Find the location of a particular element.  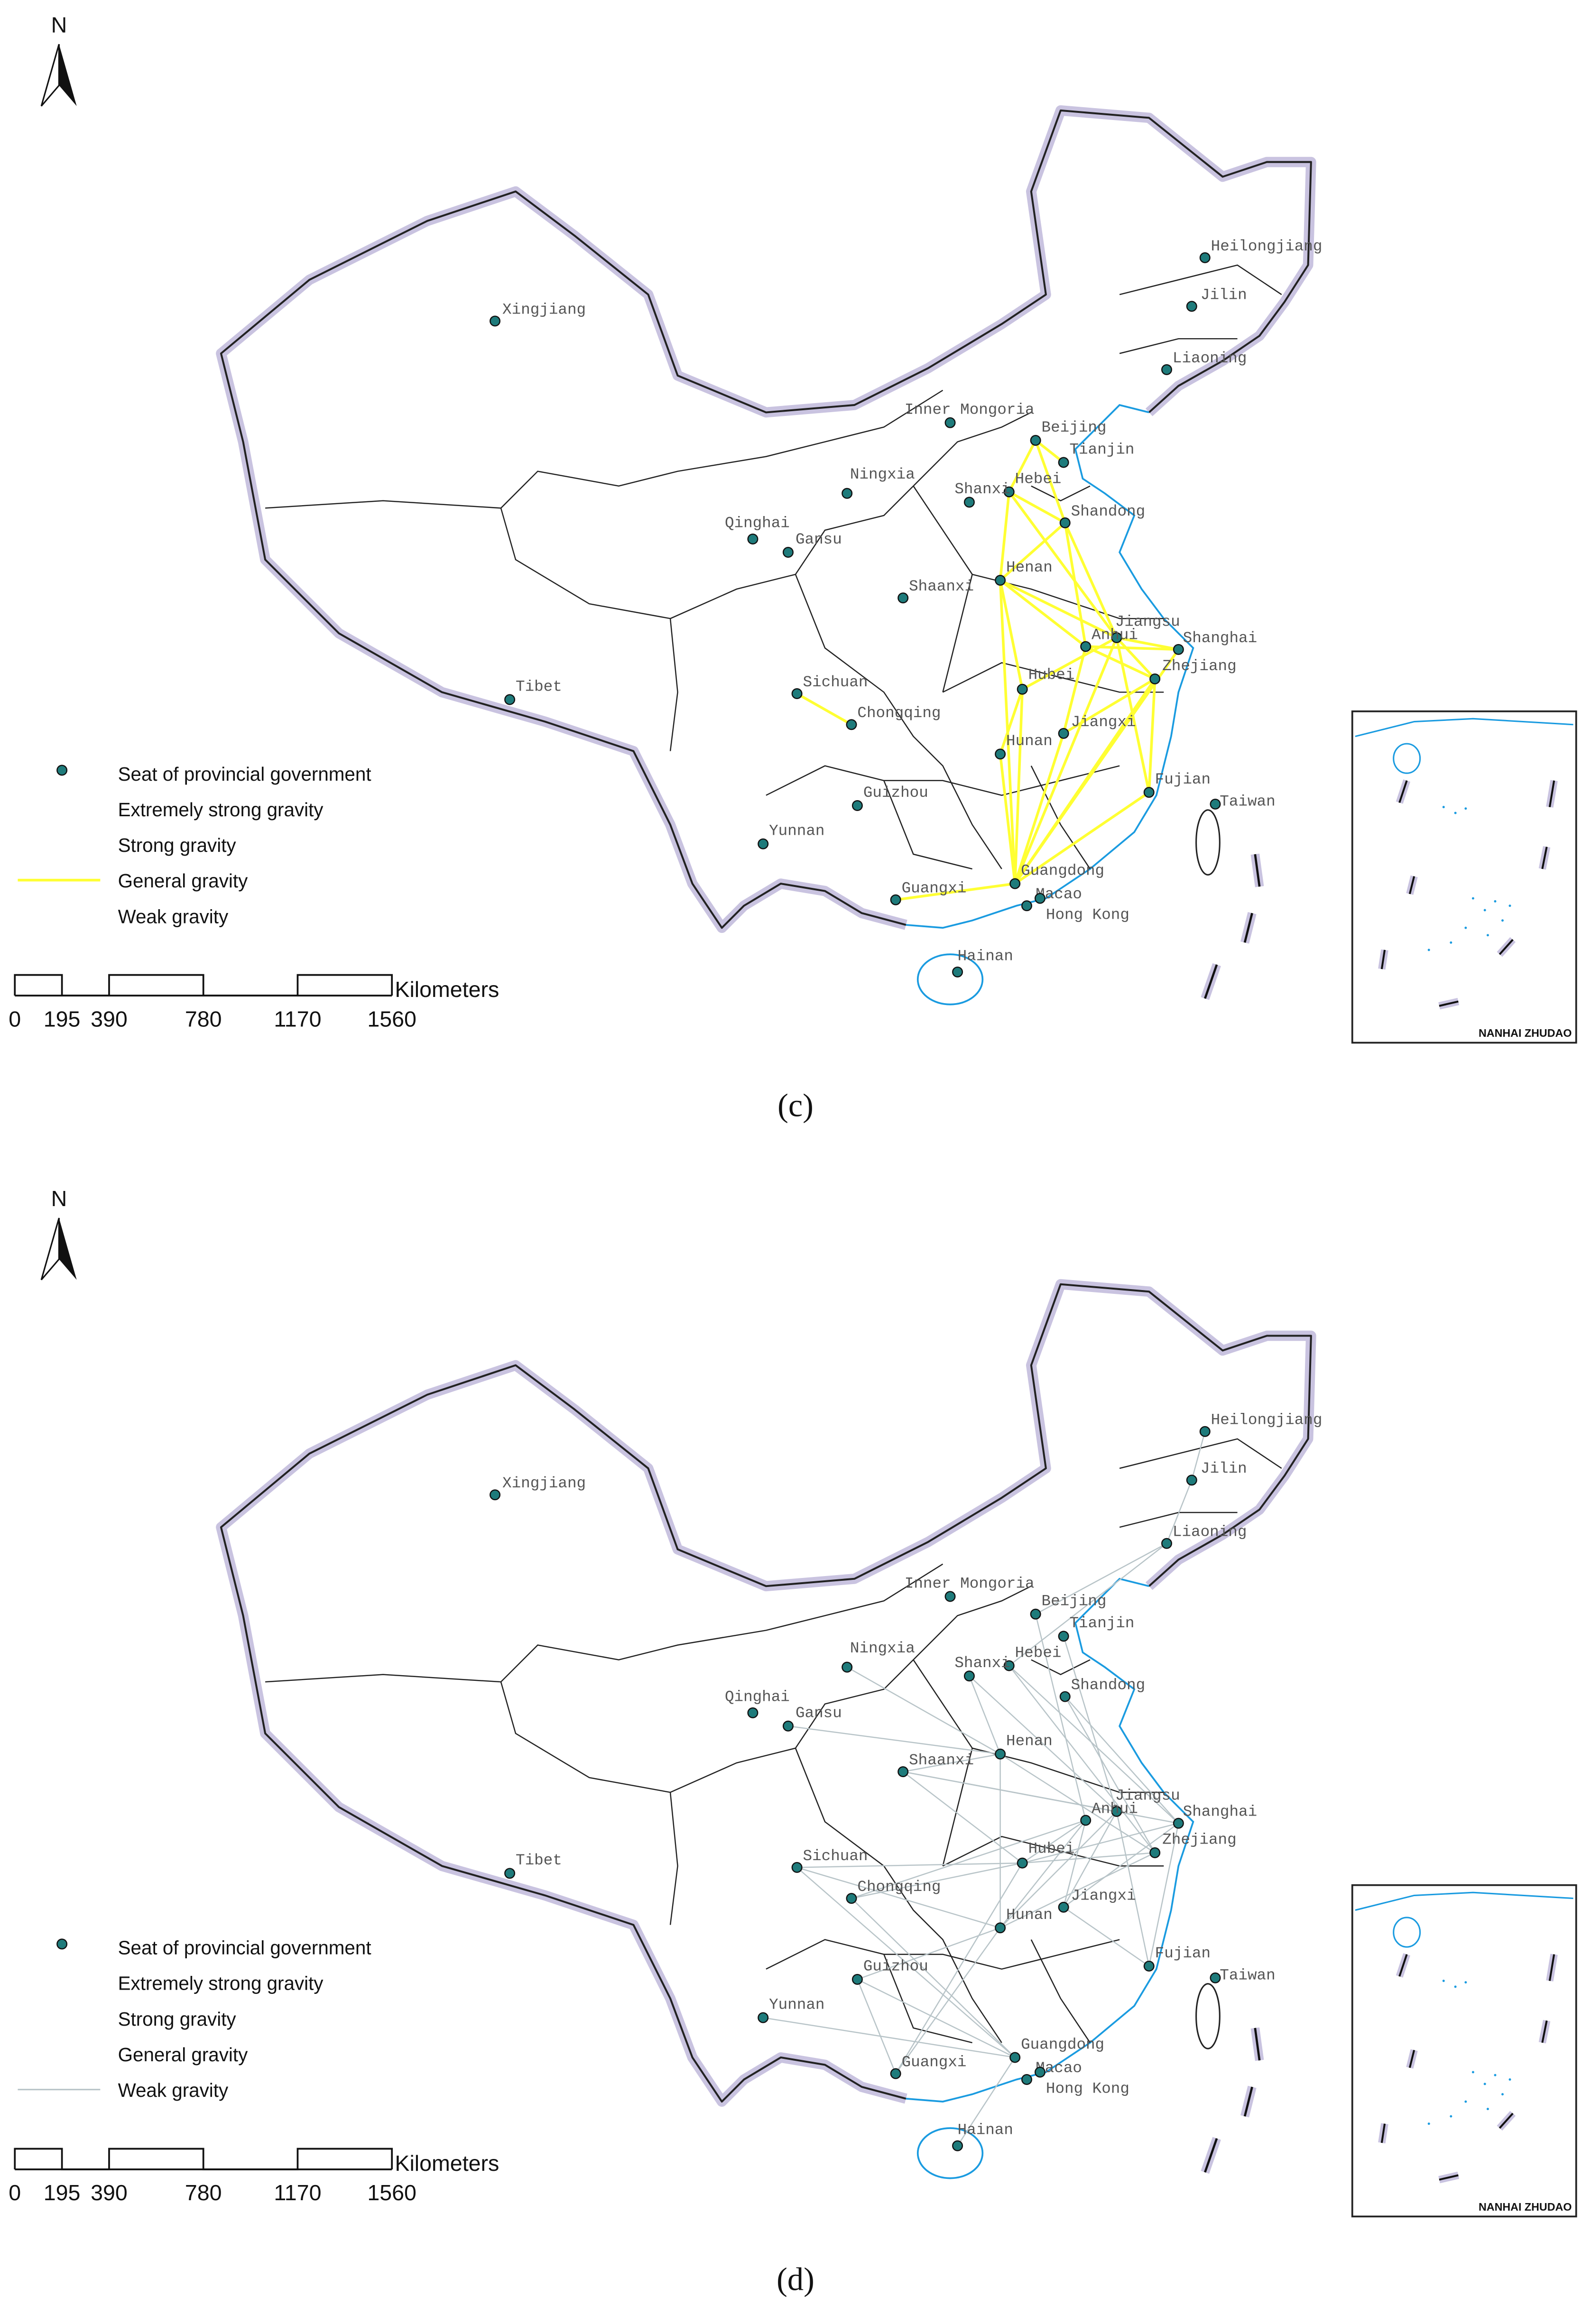

place-label: Yunnan is located at coordinates (796, 2004).